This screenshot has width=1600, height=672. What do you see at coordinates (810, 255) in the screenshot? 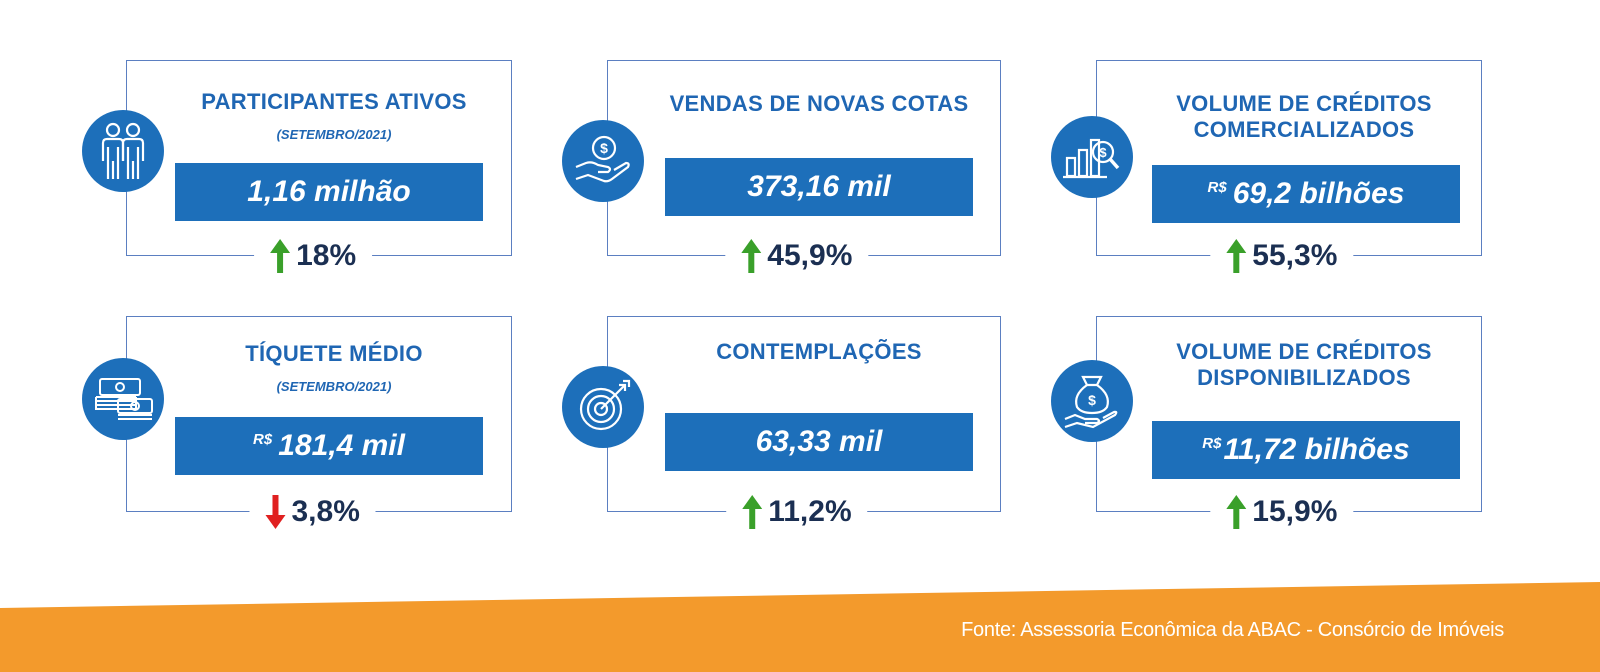
I see `change-value: 45,9%` at bounding box center [810, 255].